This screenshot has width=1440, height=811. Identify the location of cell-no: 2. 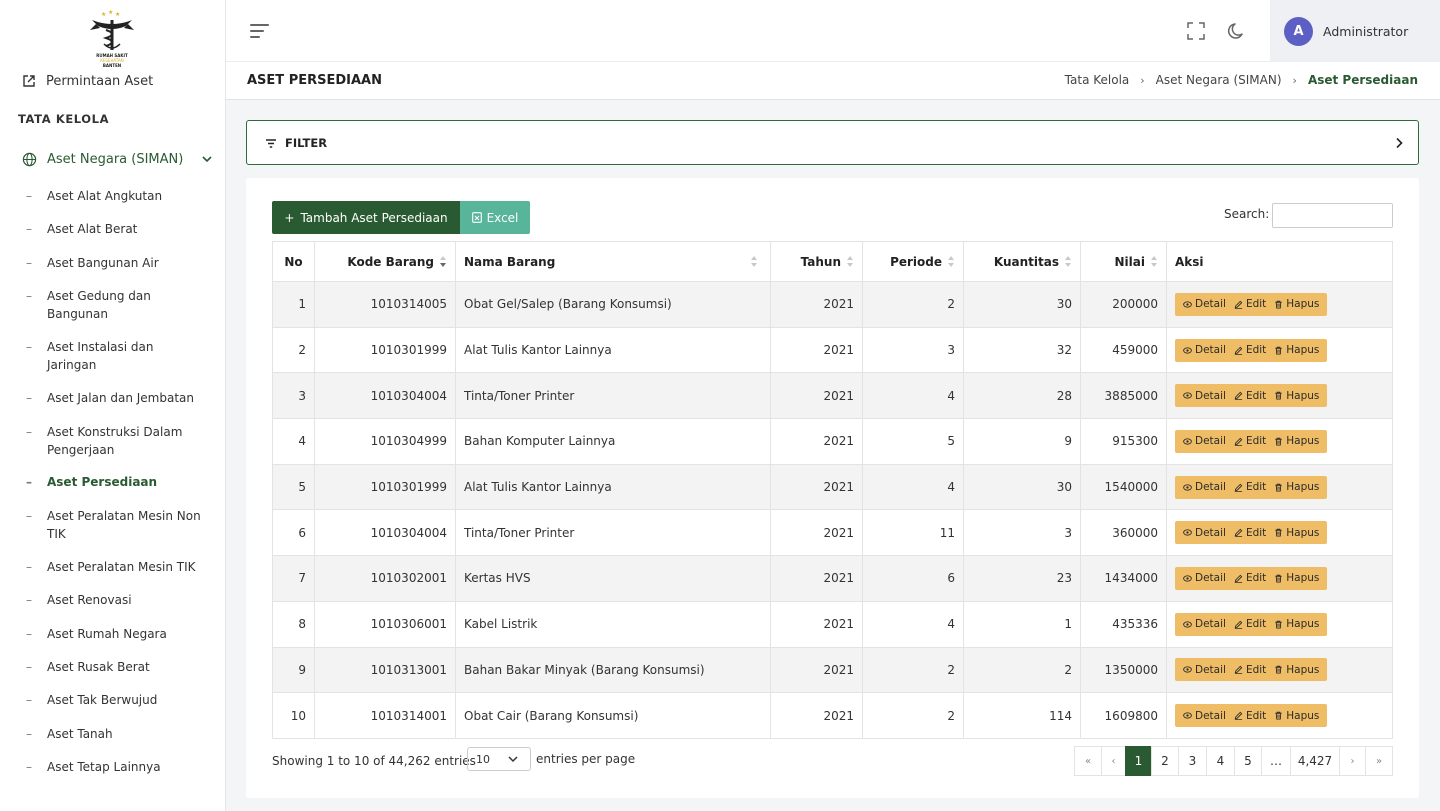
(293, 350).